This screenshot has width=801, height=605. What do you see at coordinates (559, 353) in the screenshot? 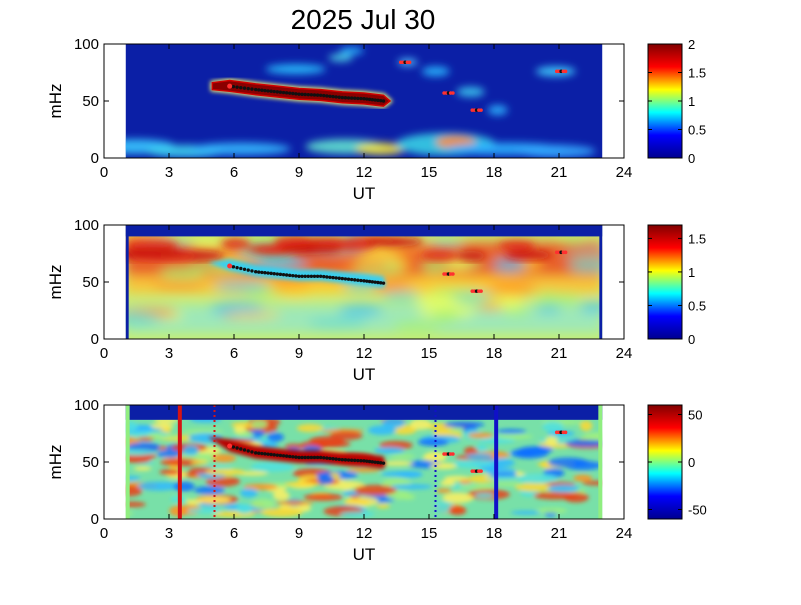
I see `x-tick-label: 21` at bounding box center [559, 353].